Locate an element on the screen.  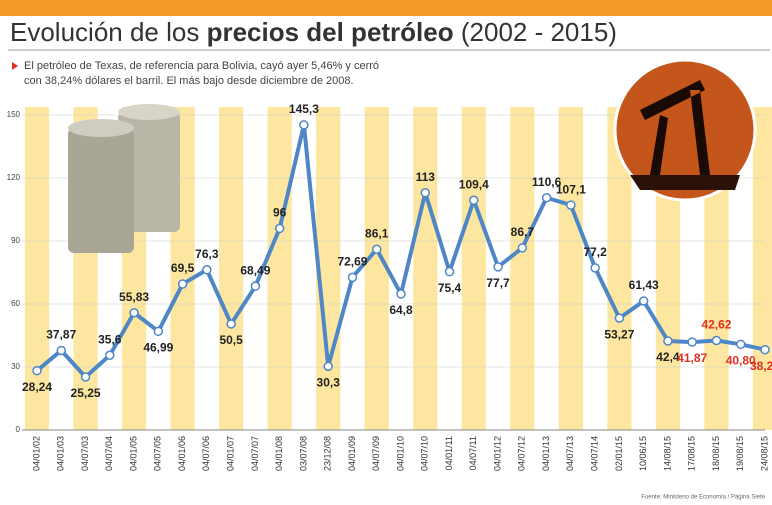
x-tick-label: 04/07/04 is located at coordinates (109, 453).